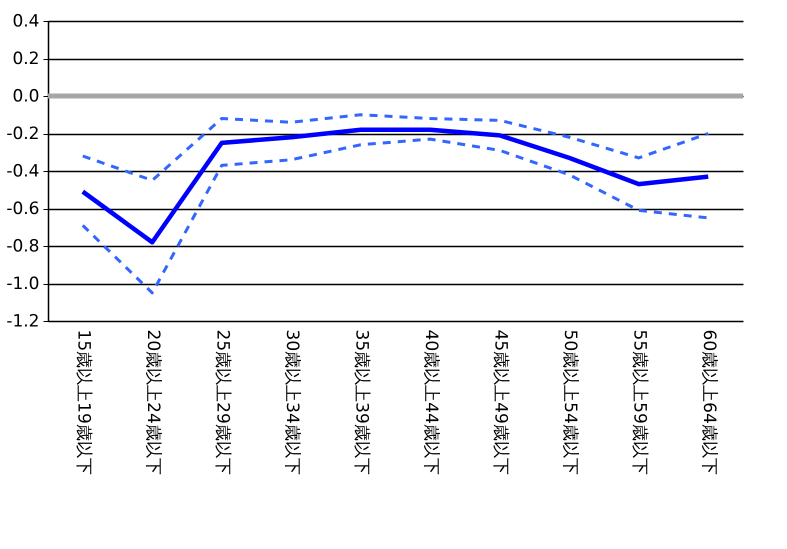  I want to click on x-tick-label: 35歳以上39歳以下, so click(361, 402).